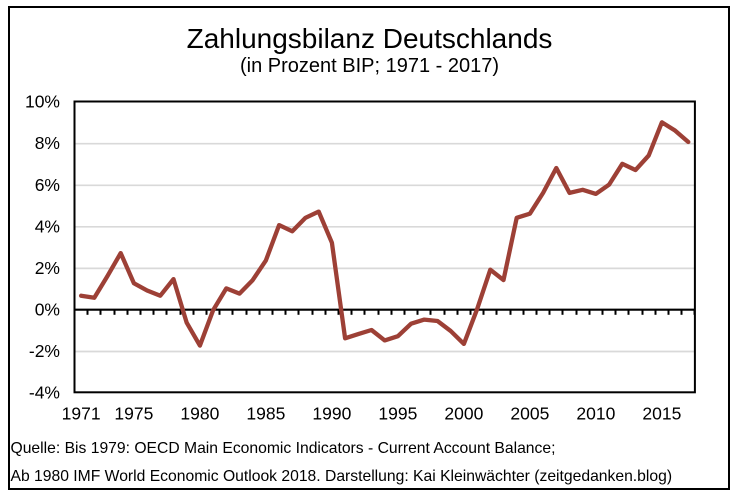  Describe the element at coordinates (133, 414) in the screenshot. I see `svg-text: 1975` at that location.